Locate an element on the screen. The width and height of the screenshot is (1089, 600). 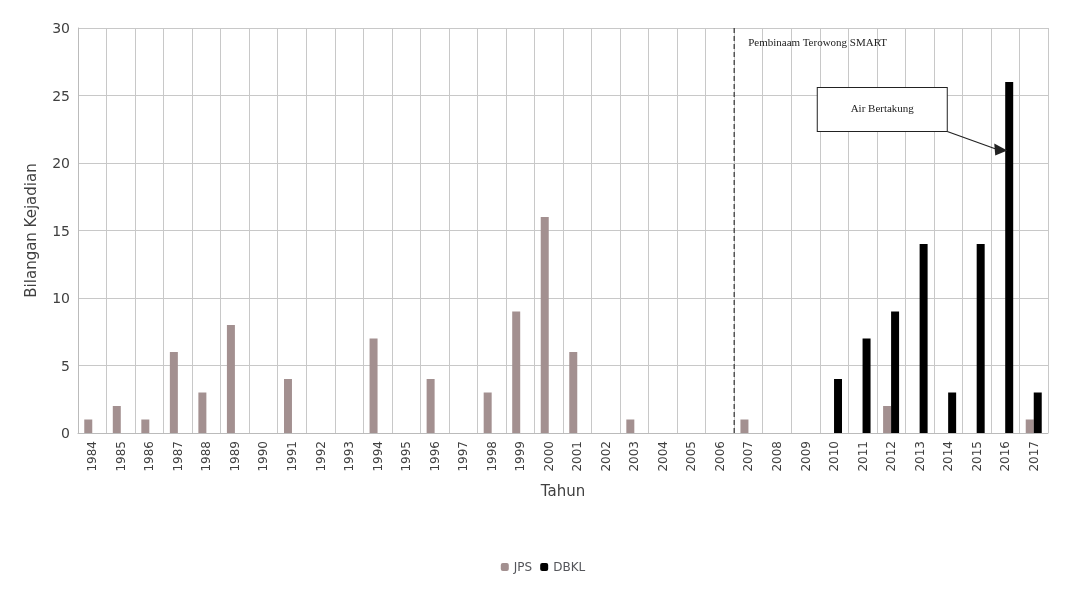
x-tick-label: 2007 is located at coordinates (748, 456).